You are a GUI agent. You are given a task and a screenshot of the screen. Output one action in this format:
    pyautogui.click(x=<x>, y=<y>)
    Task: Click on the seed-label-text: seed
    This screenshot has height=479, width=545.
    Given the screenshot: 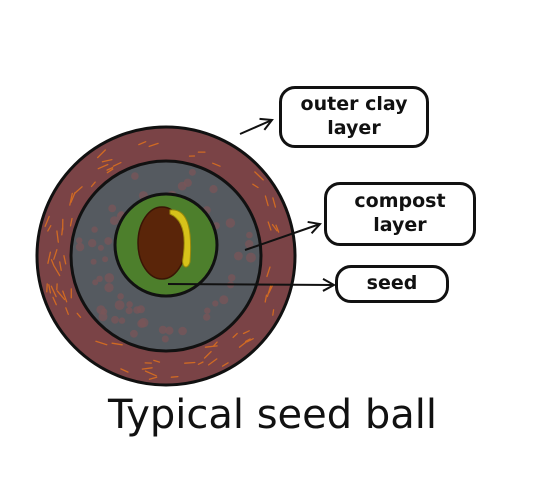 What is the action you would take?
    pyautogui.click(x=392, y=284)
    